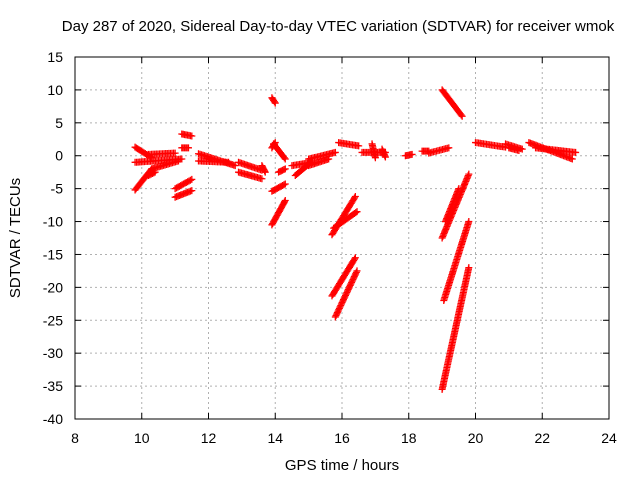  What do you see at coordinates (53, 320) in the screenshot?
I see `y-tick-label: -25` at bounding box center [53, 320].